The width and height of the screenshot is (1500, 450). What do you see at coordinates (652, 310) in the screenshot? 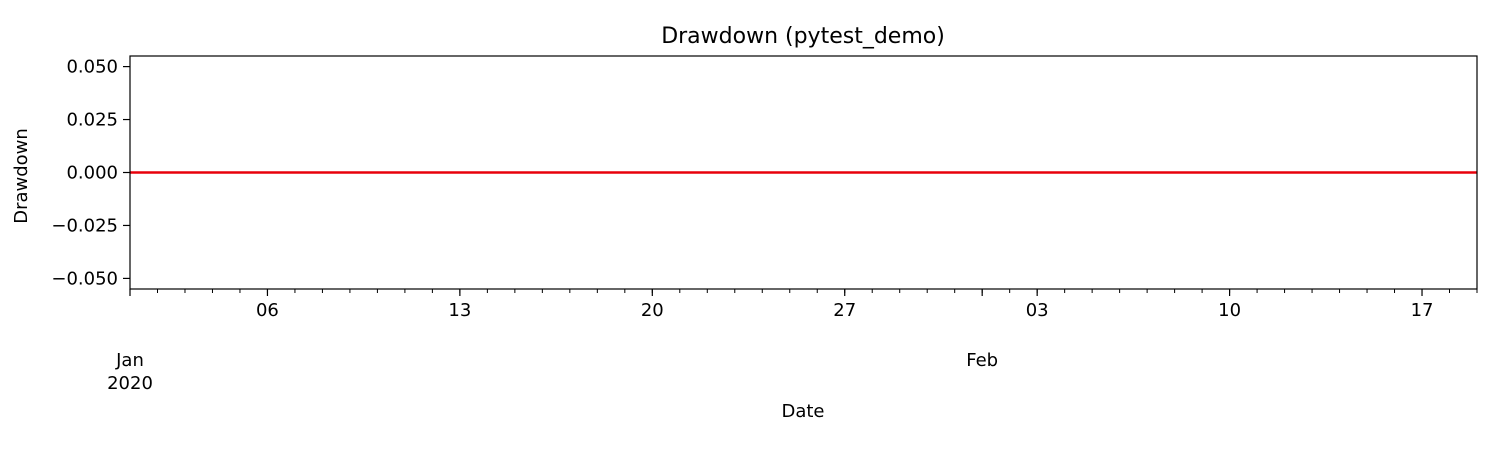
I see `x-tick-label-2: 20` at bounding box center [652, 310].